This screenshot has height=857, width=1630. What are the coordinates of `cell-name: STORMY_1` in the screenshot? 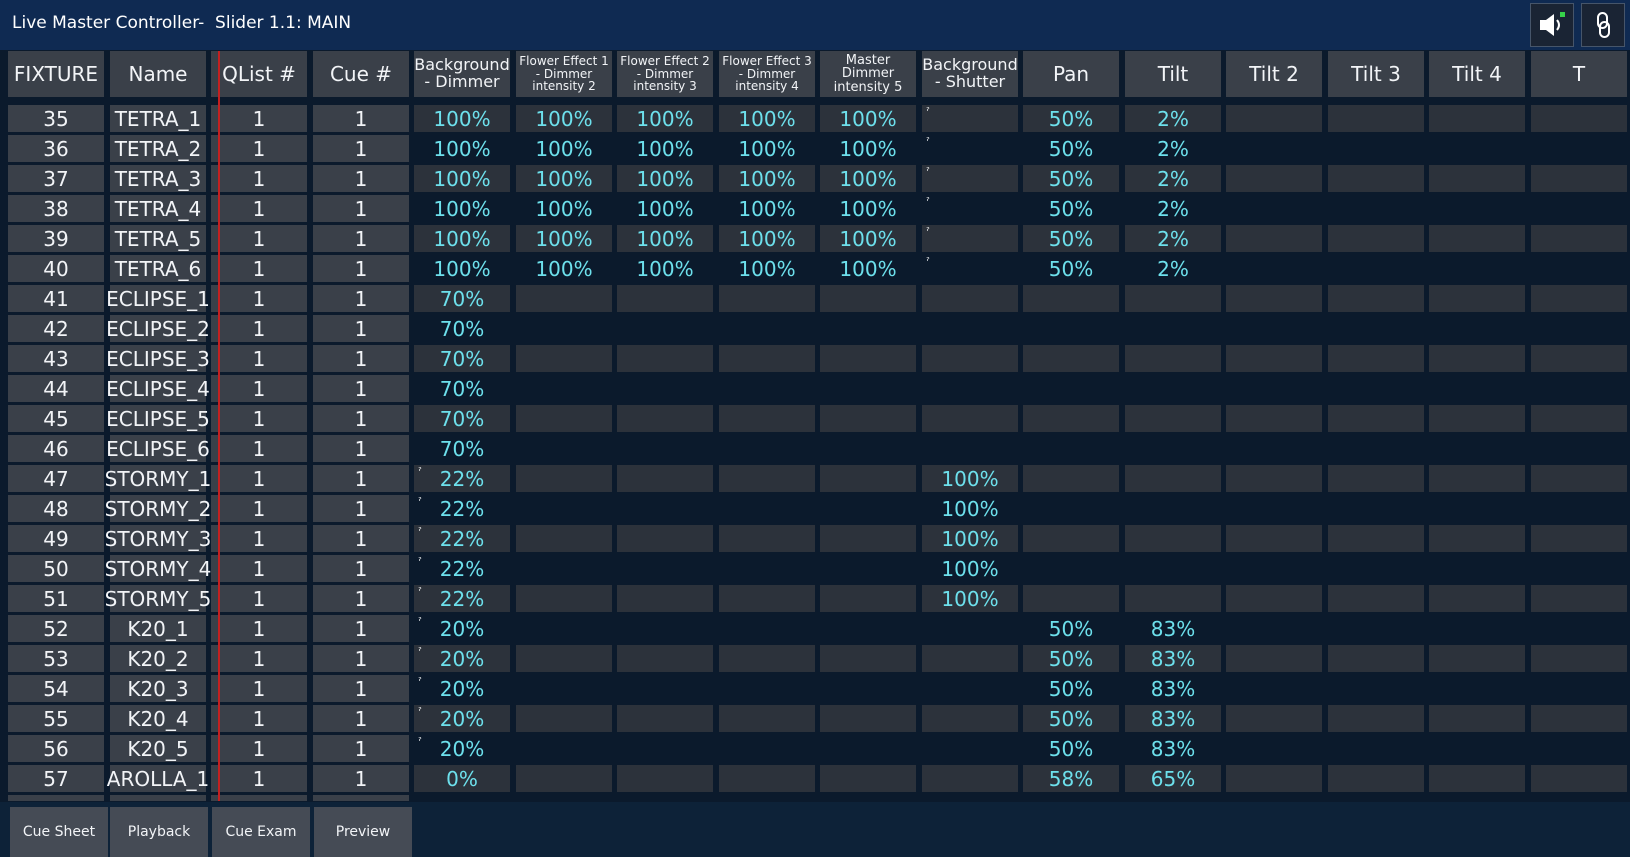 It's located at (158, 478).